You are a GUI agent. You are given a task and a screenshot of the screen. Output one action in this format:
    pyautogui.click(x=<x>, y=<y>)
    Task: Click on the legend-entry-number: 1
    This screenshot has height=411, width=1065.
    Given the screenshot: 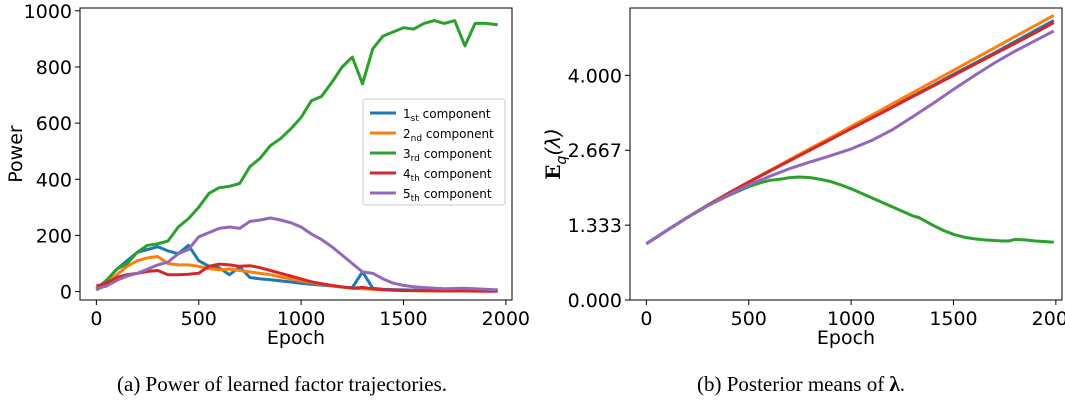 What is the action you would take?
    pyautogui.click(x=407, y=114)
    